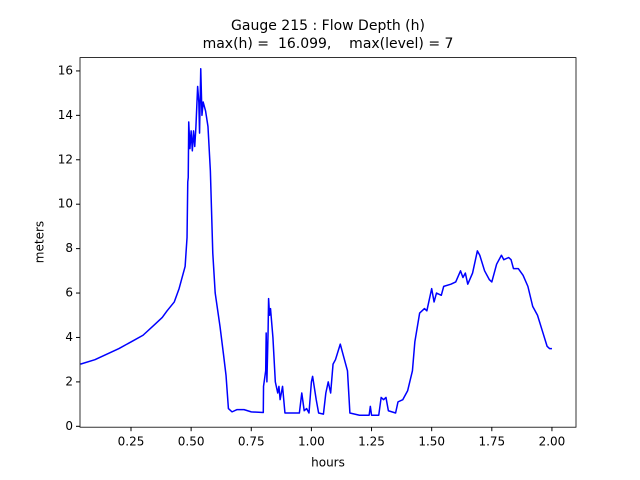  Describe the element at coordinates (328, 44) in the screenshot. I see `chart-subtitle: max(h) = 16.099, max(level) = 7` at that location.